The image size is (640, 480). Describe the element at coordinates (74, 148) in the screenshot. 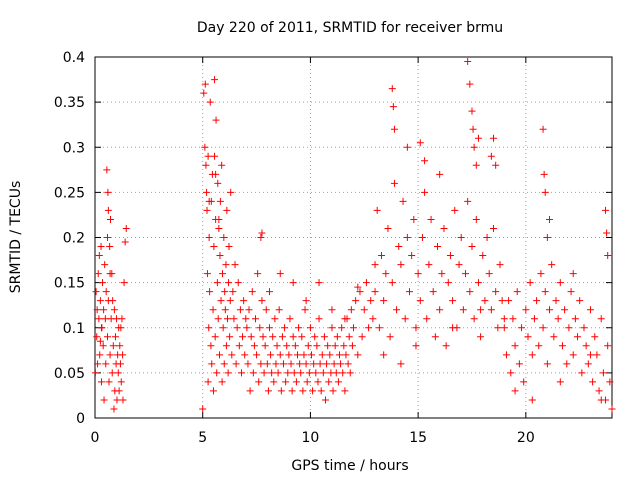

I see `y-tick-label: 0.3` at that location.